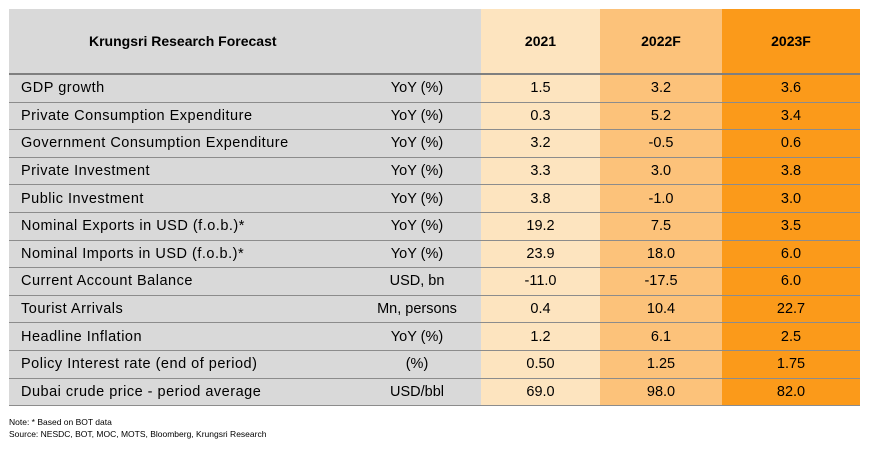 This screenshot has height=449, width=870. I want to click on value-cell: 6.1, so click(661, 336).